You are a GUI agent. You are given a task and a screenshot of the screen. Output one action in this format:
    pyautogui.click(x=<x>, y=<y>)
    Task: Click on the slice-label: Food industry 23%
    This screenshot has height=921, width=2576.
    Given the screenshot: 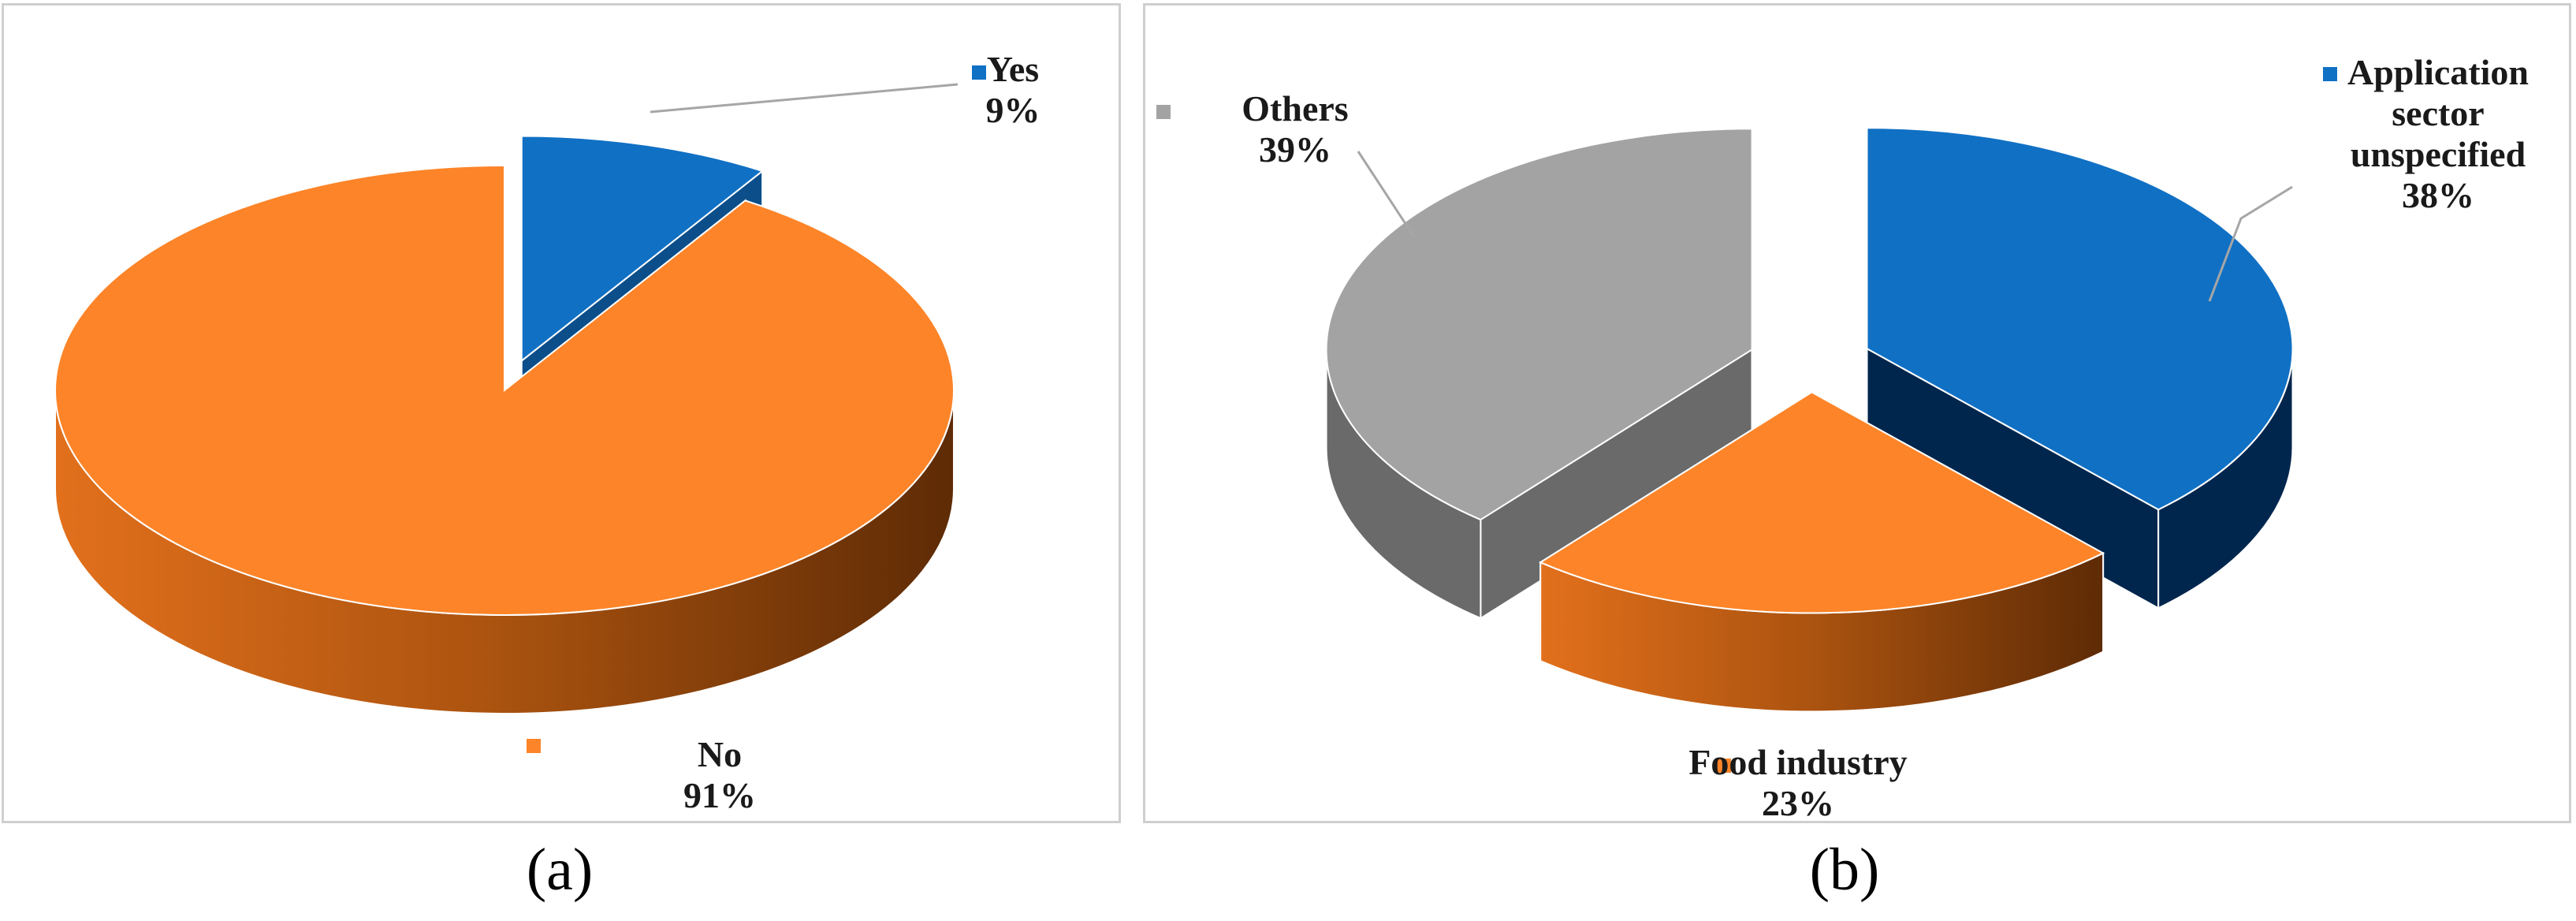 What is the action you would take?
    pyautogui.click(x=1797, y=782)
    